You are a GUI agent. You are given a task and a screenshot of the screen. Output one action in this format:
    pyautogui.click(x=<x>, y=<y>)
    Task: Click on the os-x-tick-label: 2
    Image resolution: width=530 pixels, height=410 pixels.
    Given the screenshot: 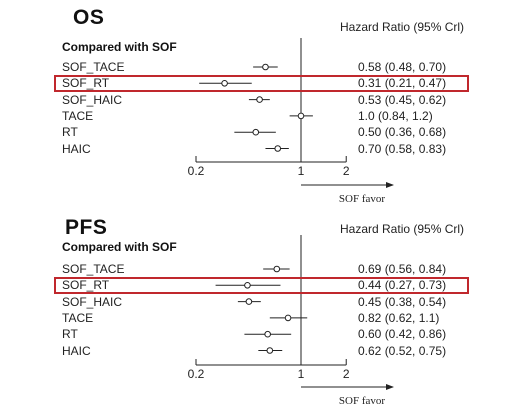 What is the action you would take?
    pyautogui.click(x=346, y=171)
    